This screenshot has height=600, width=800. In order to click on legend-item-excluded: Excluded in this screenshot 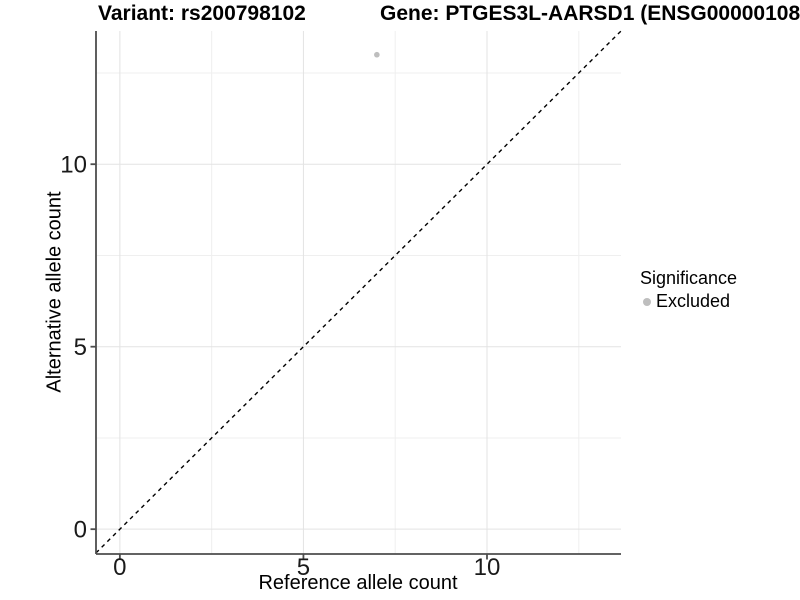, I will do `click(688, 301)`.